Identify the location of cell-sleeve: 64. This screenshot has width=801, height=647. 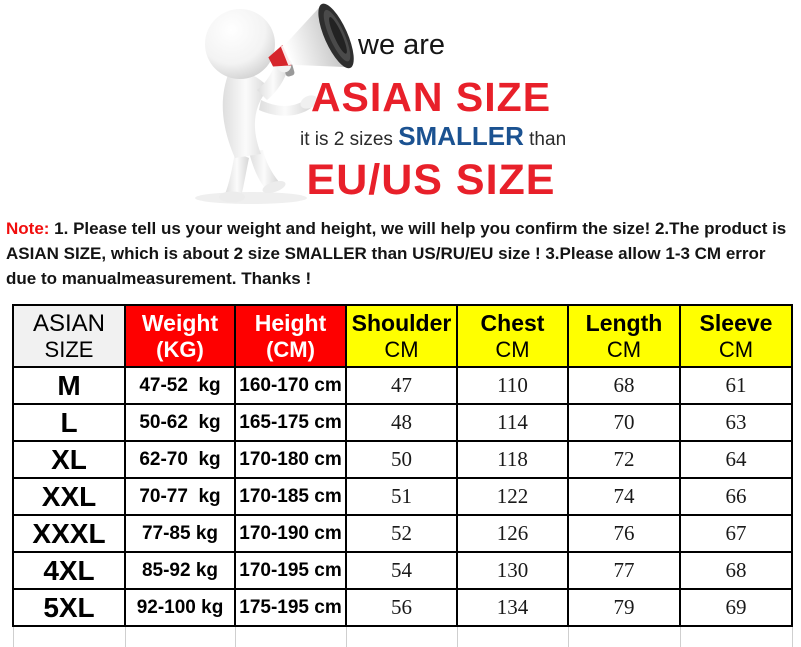
(736, 459).